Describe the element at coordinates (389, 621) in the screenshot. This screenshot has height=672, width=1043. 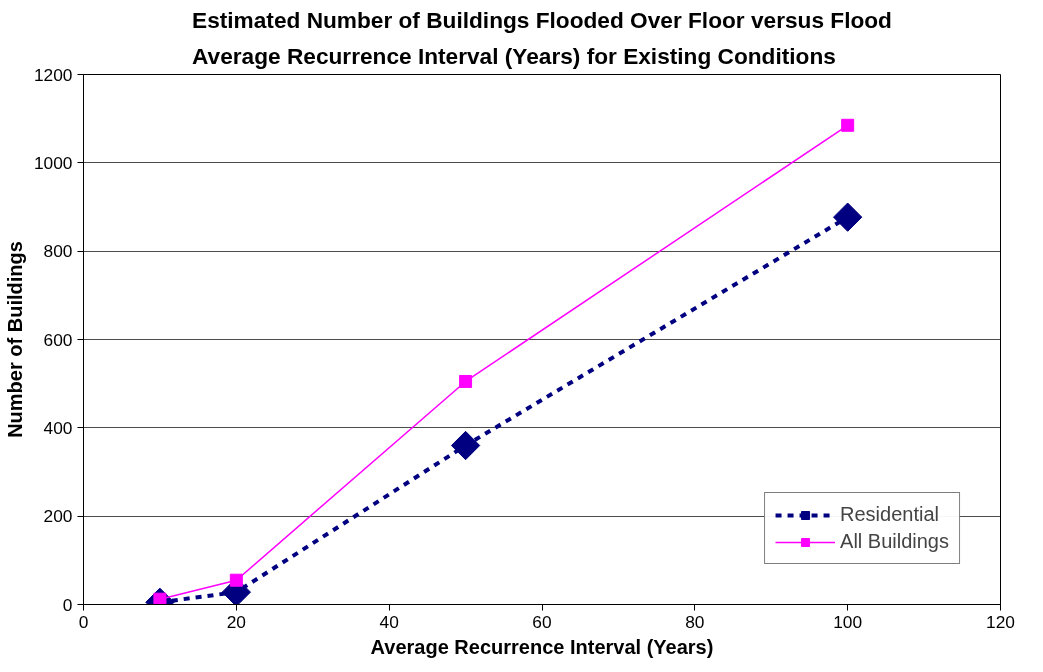
I see `x-tick-label: 40` at that location.